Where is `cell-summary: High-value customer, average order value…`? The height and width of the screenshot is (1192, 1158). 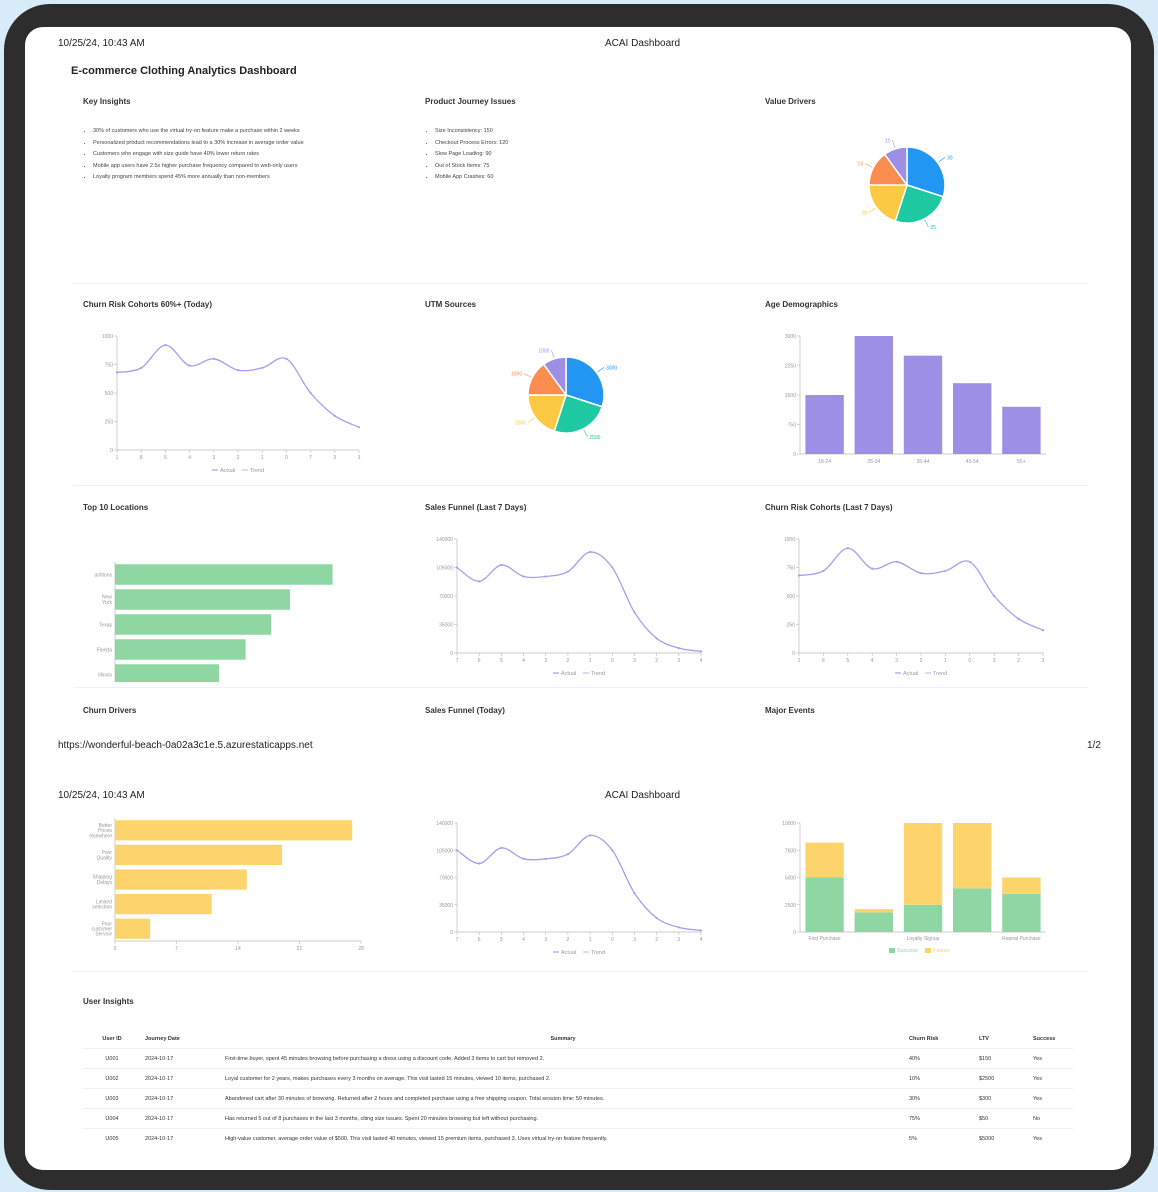
cell-summary: High-value customer, average order value… is located at coordinates (563, 1138).